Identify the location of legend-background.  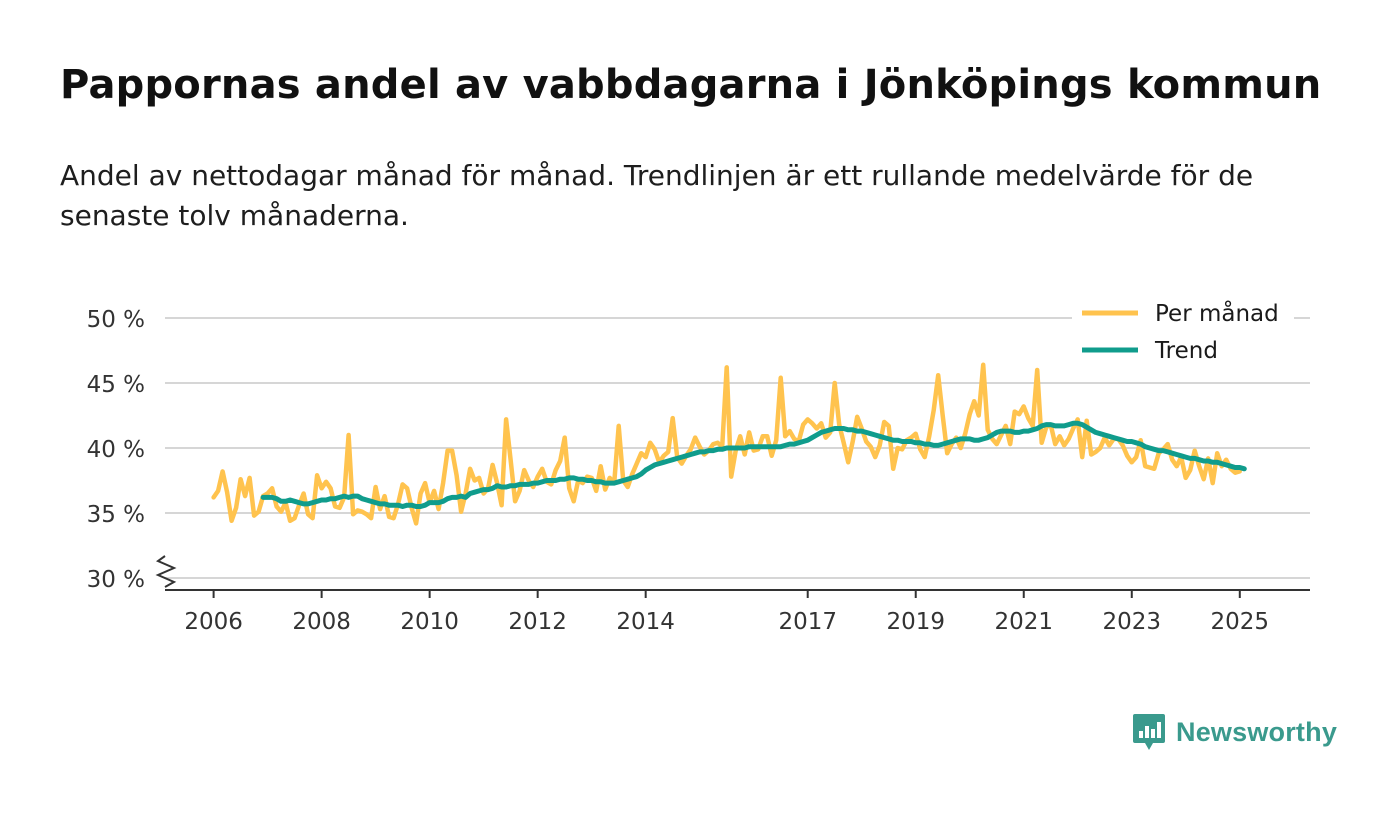
(1183, 334).